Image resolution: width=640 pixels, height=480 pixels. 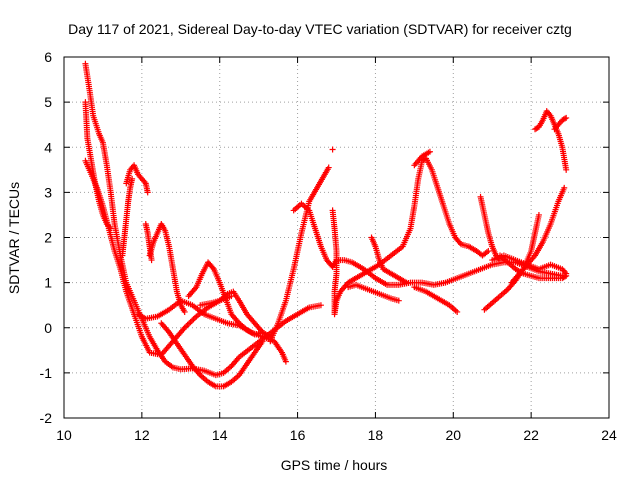 What do you see at coordinates (453, 435) in the screenshot?
I see `x-tick-label: 20` at bounding box center [453, 435].